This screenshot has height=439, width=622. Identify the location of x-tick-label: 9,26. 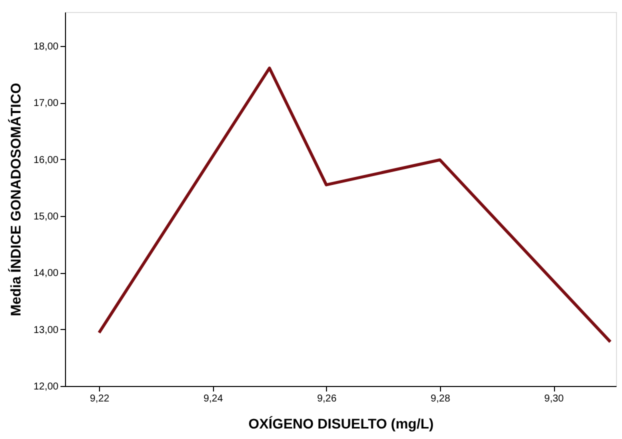
(327, 399).